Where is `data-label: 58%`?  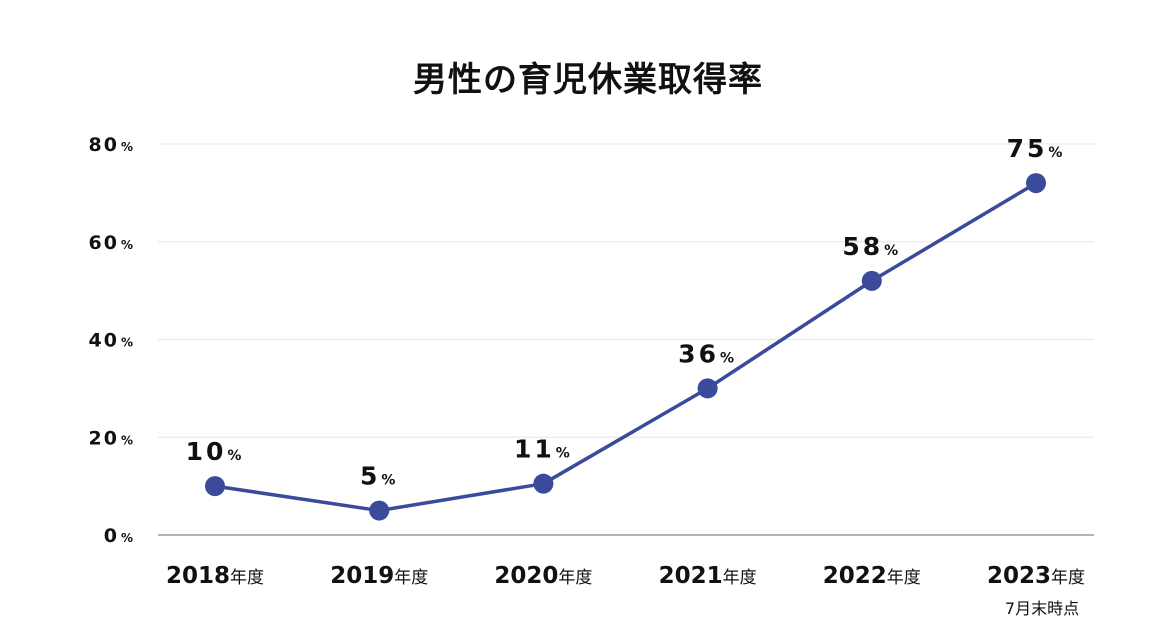
data-label: 58% is located at coordinates (871, 246).